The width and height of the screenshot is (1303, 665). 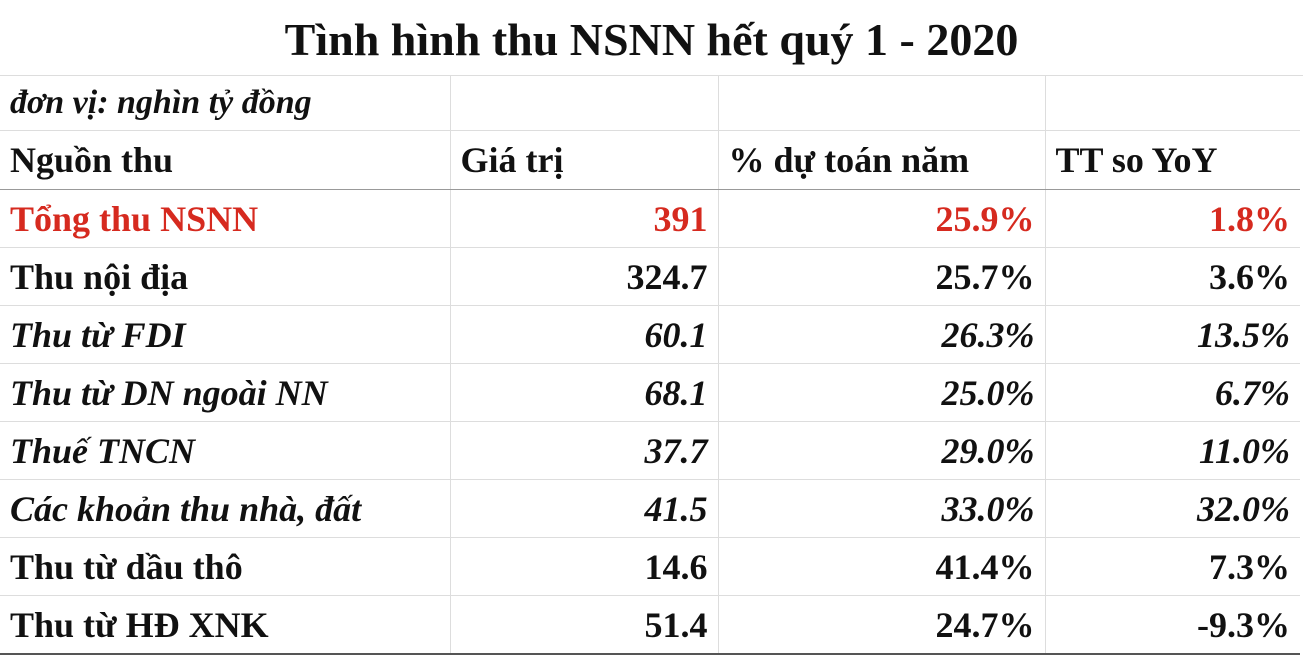 I want to click on title: Tình hình thu NSNN hết quý 1 - 2020, so click(x=651, y=38).